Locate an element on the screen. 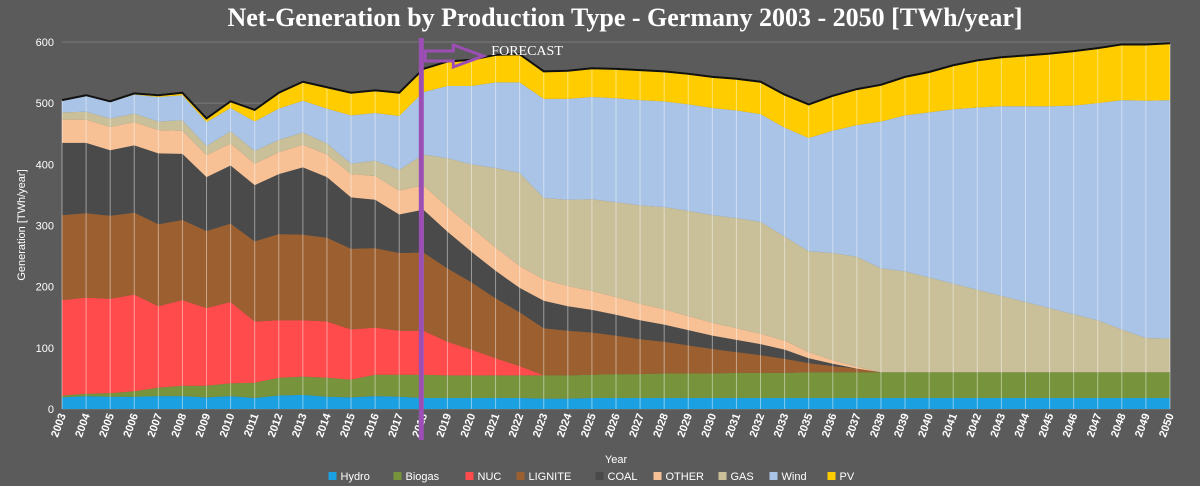 The image size is (1200, 486). y-axis-ticks: 0 100 200 300 400 500 600 is located at coordinates (45, 226).